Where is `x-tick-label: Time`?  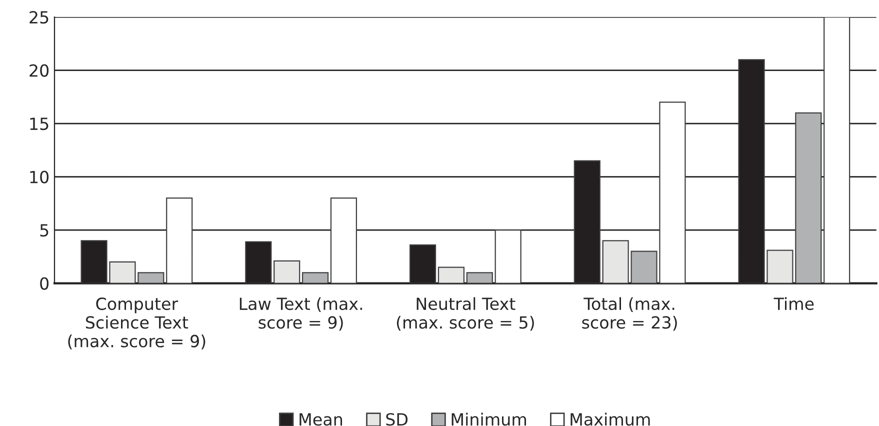 x-tick-label: Time is located at coordinates (794, 303).